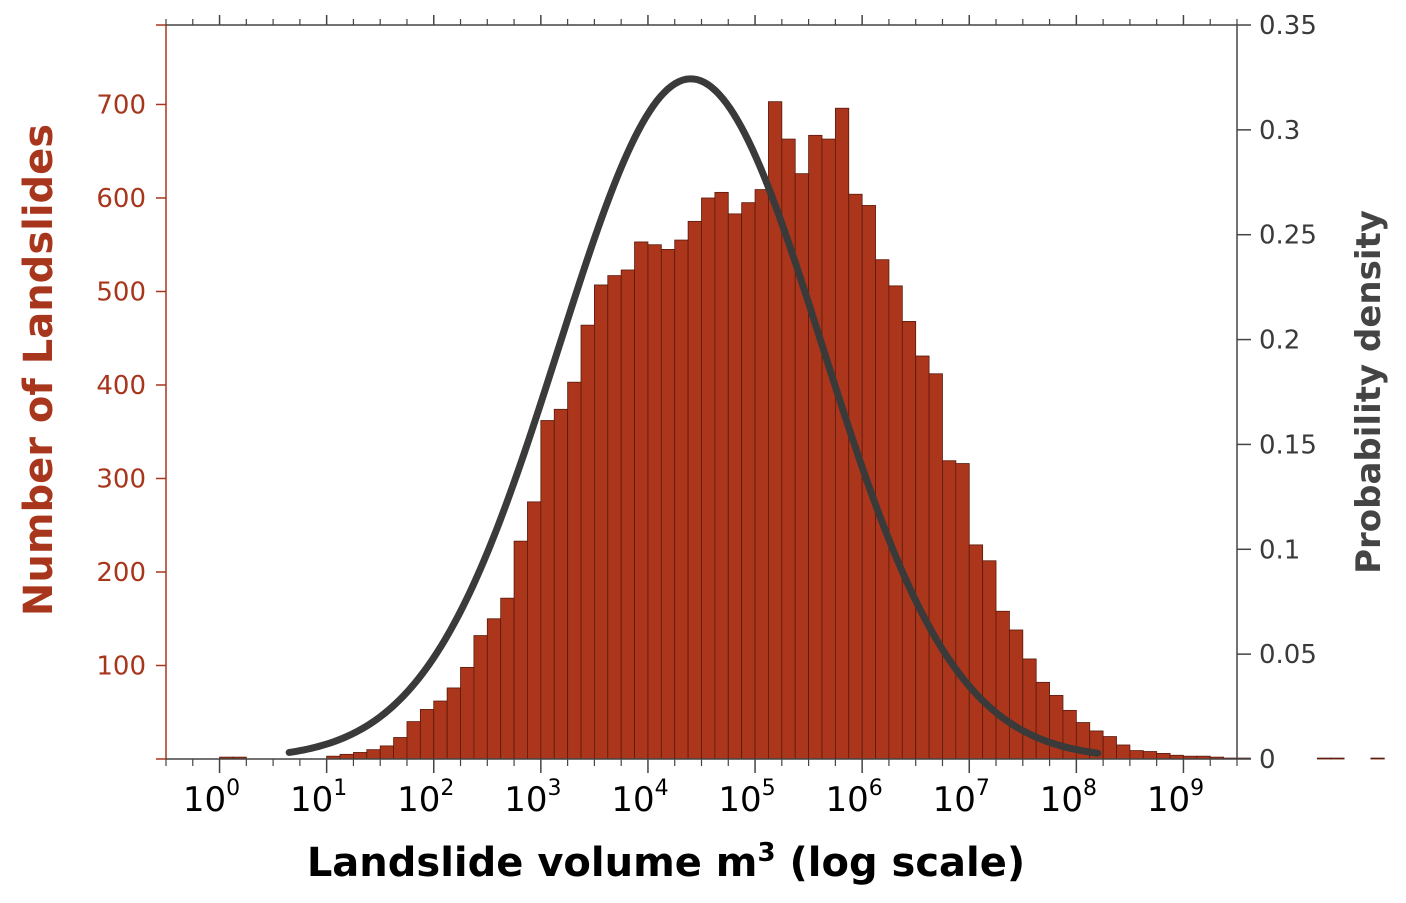 The image size is (1406, 903). What do you see at coordinates (121, 666) in the screenshot?
I see `left-tick-label: 100` at bounding box center [121, 666].